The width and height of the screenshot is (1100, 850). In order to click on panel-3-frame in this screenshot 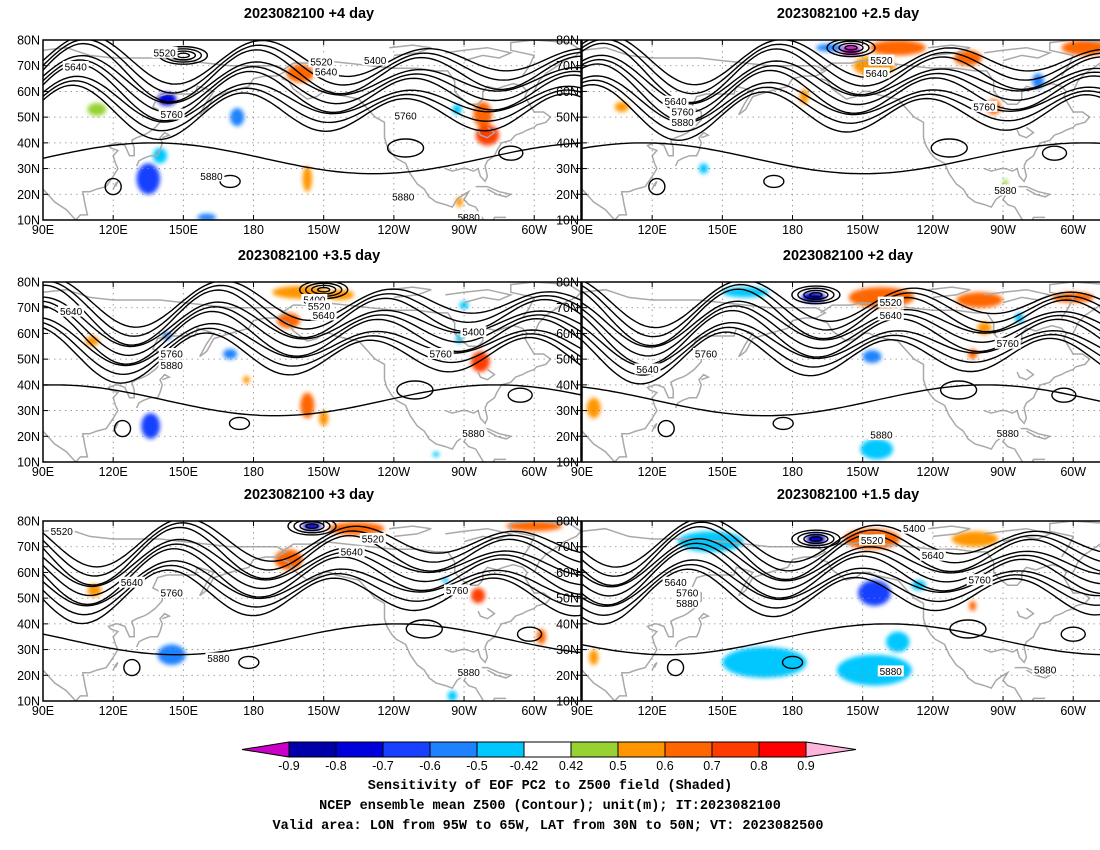, I will do `click(312, 372)`.